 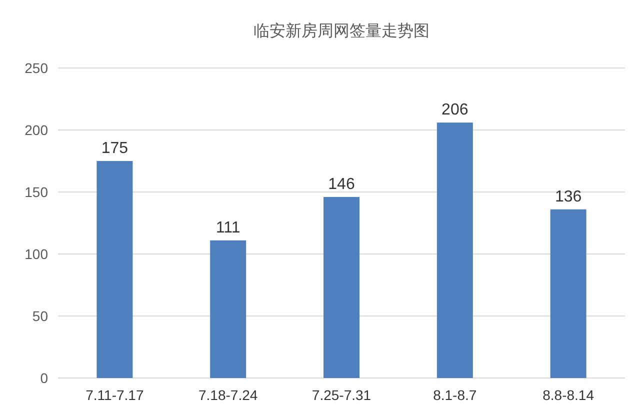 I want to click on data-label: 146, so click(x=341, y=184).